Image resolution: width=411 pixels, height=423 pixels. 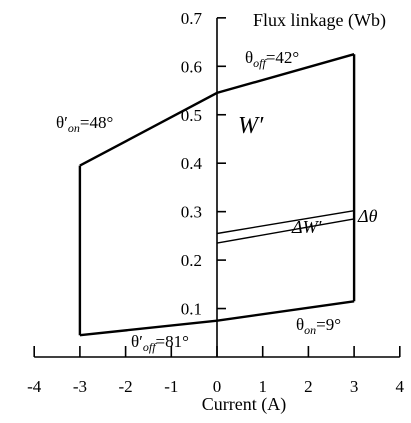 I want to click on x-tick-label-2: -2, so click(x=126, y=386).